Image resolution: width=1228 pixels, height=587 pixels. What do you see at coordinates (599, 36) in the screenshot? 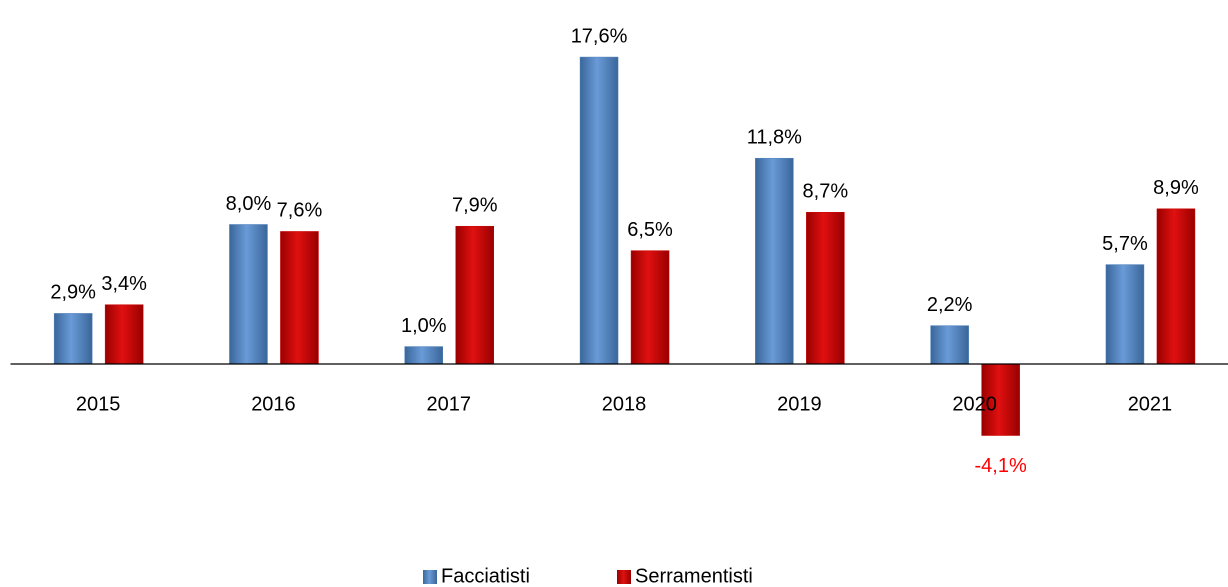
I see `data-label: 17,6%` at bounding box center [599, 36].